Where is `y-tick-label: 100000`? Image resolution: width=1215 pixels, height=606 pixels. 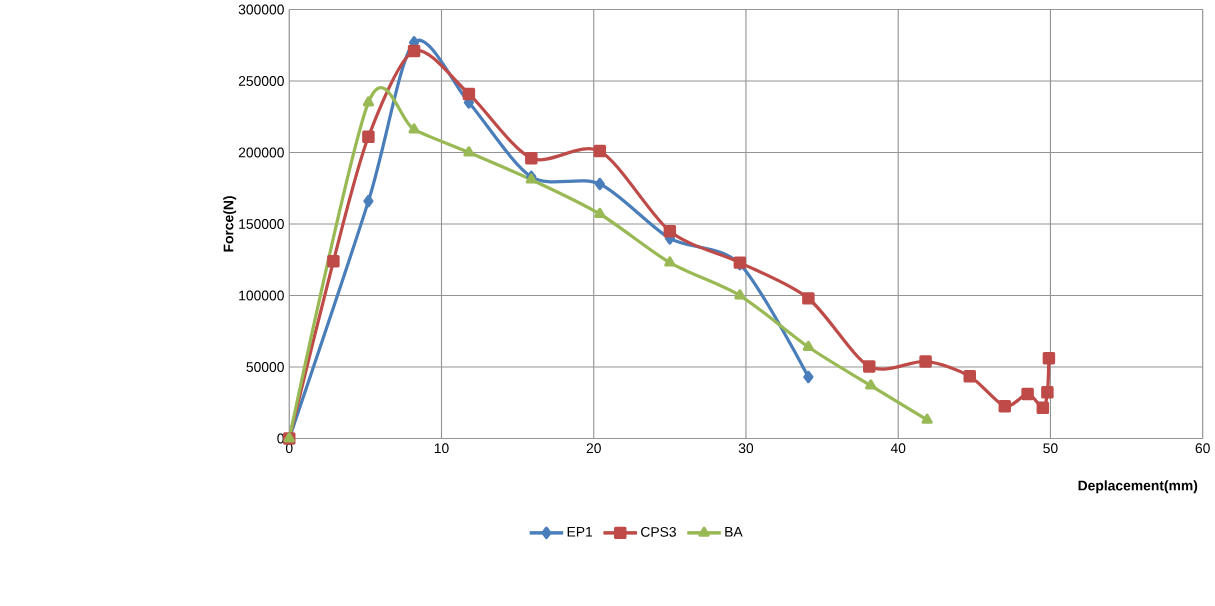
y-tick-label: 100000 is located at coordinates (261, 295).